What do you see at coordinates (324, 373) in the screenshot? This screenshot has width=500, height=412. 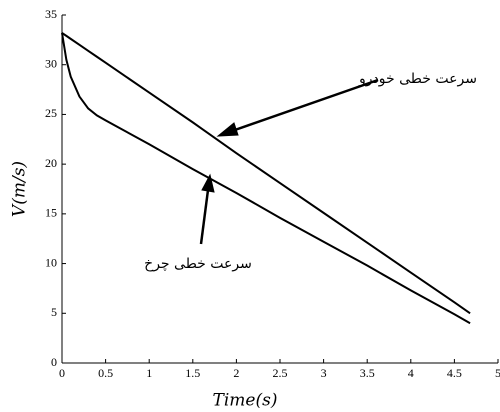 I see `x-tick-label: 3` at bounding box center [324, 373].